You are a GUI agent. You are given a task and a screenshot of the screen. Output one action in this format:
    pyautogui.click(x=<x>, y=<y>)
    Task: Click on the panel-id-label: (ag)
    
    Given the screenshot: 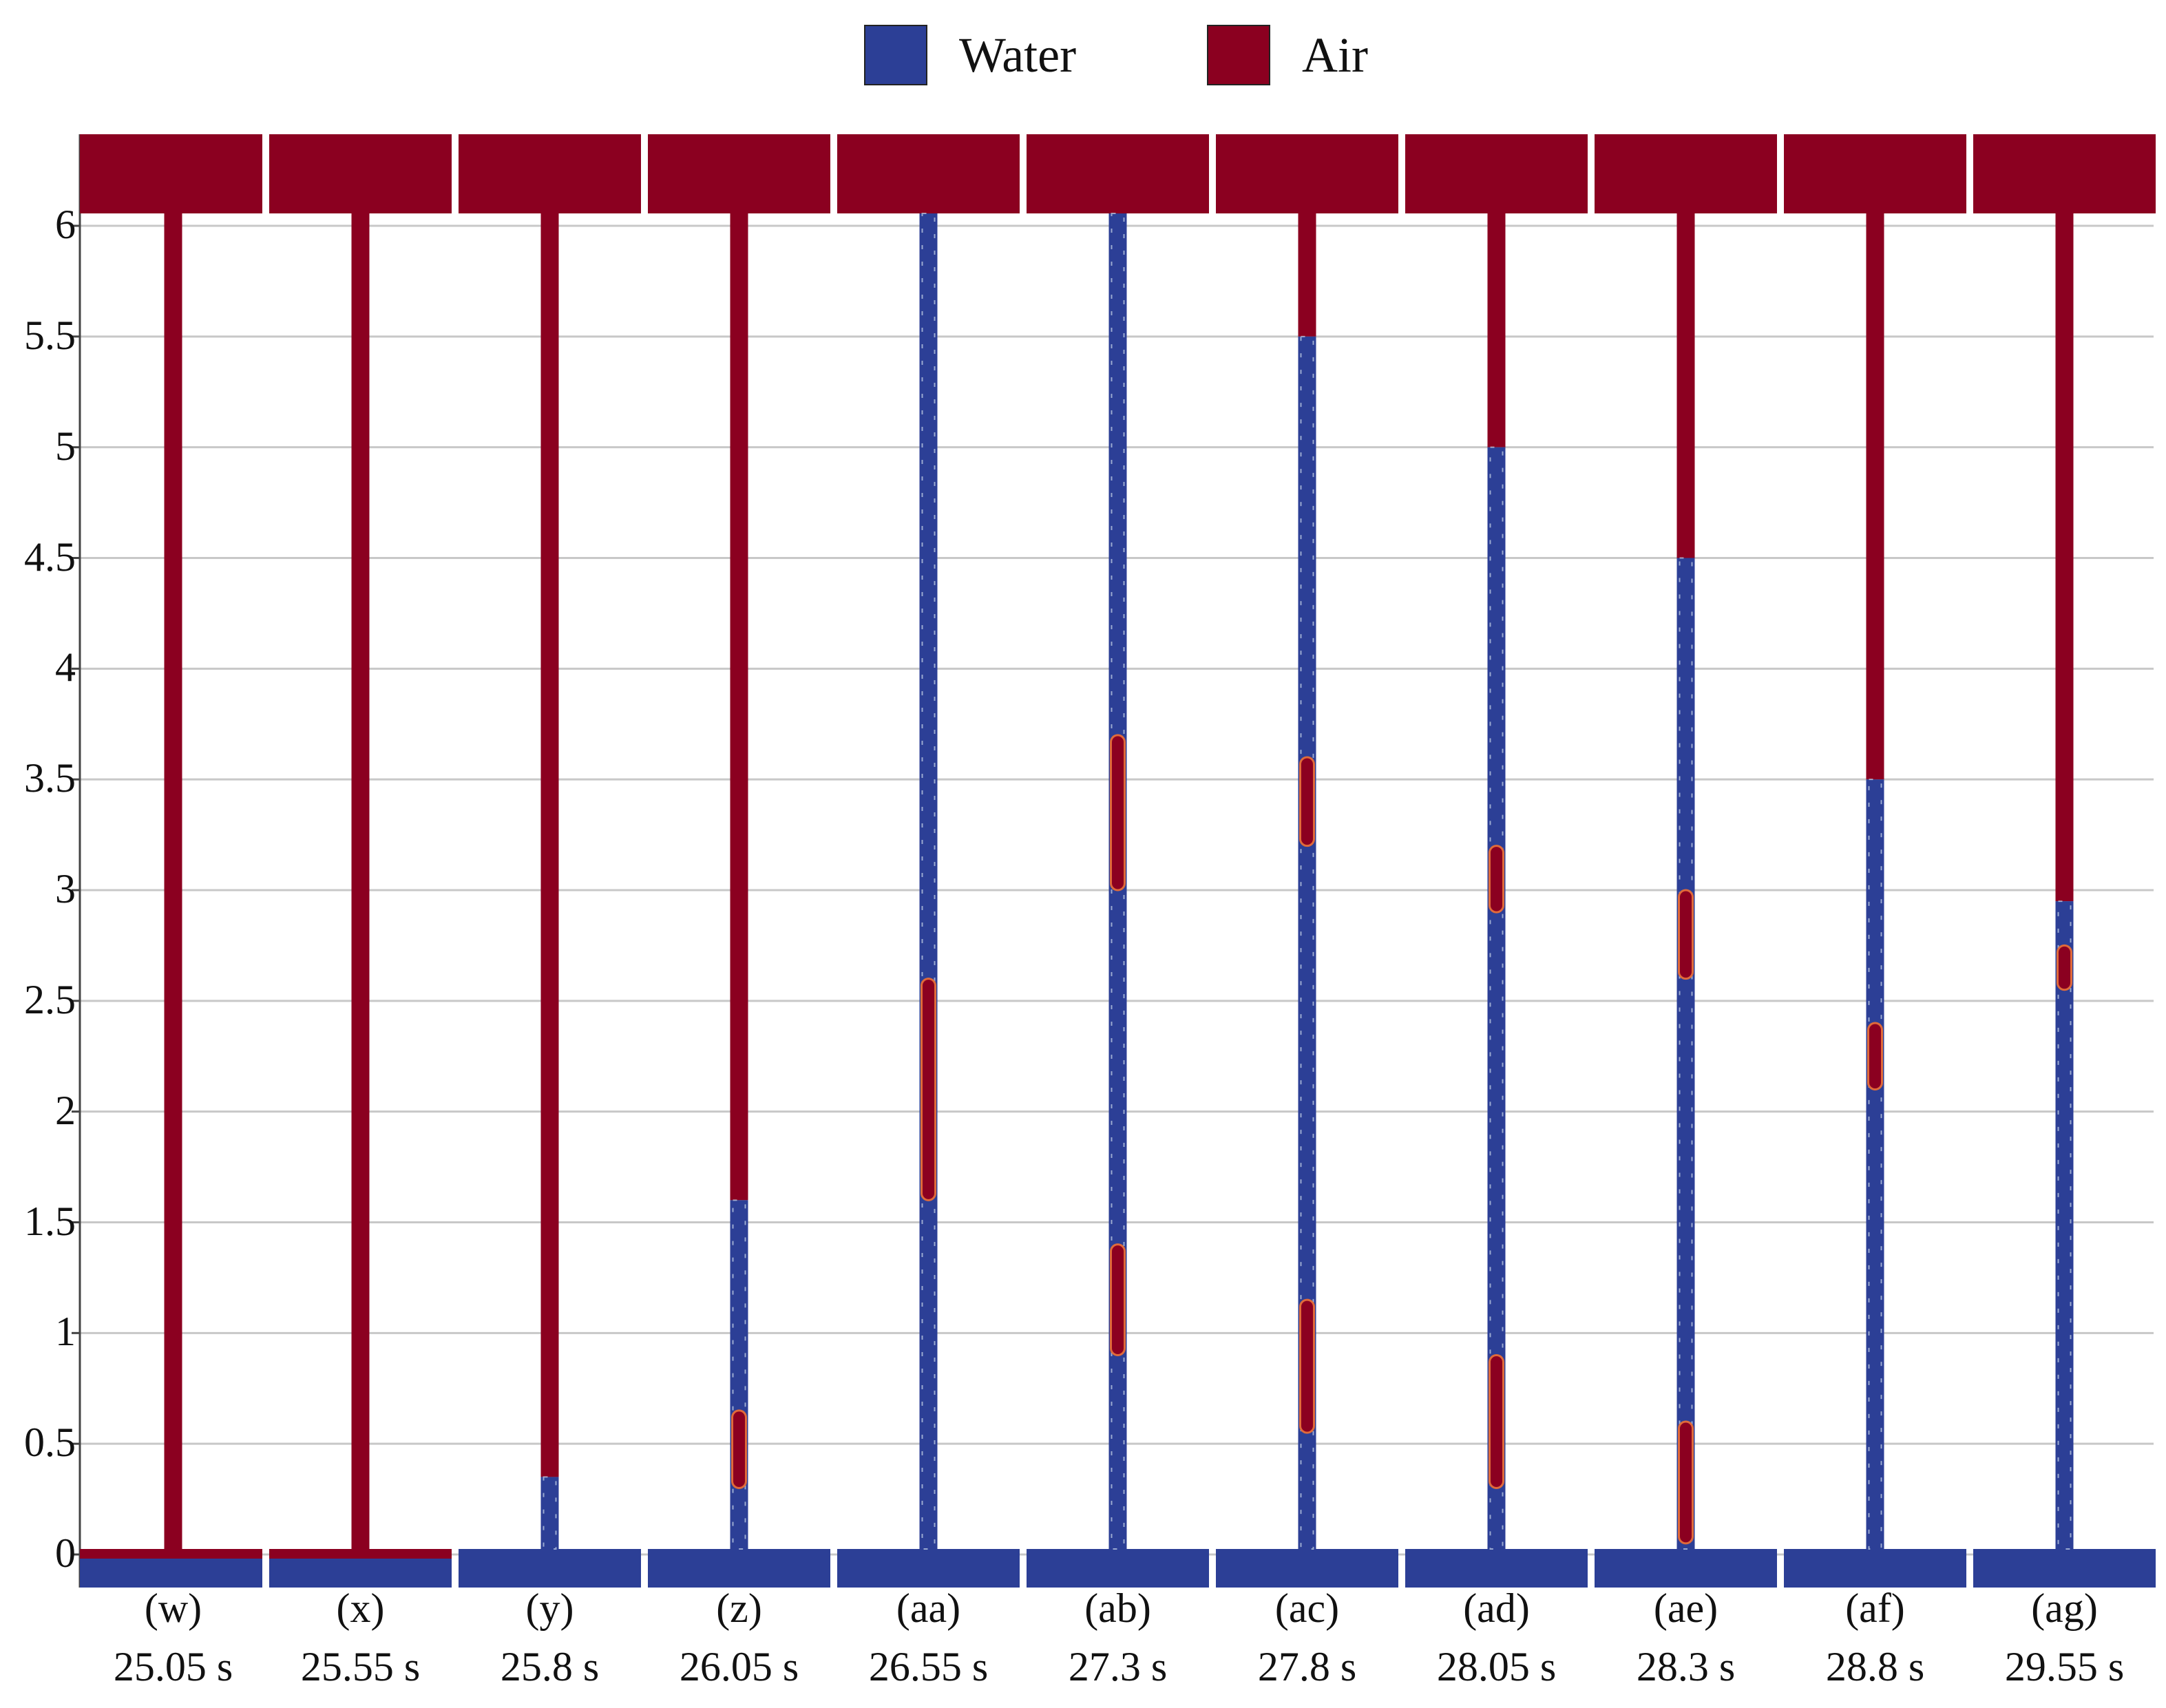 What is the action you would take?
    pyautogui.click(x=2064, y=1608)
    